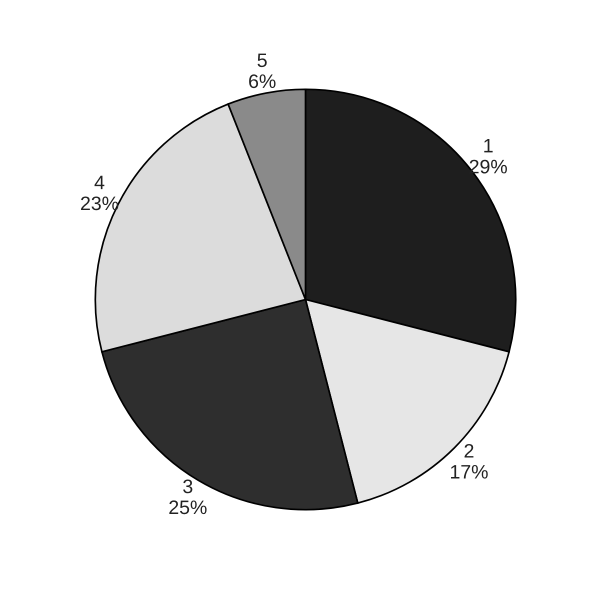 The height and width of the screenshot is (599, 611). Describe the element at coordinates (262, 61) in the screenshot. I see `slice-label: 5` at that location.